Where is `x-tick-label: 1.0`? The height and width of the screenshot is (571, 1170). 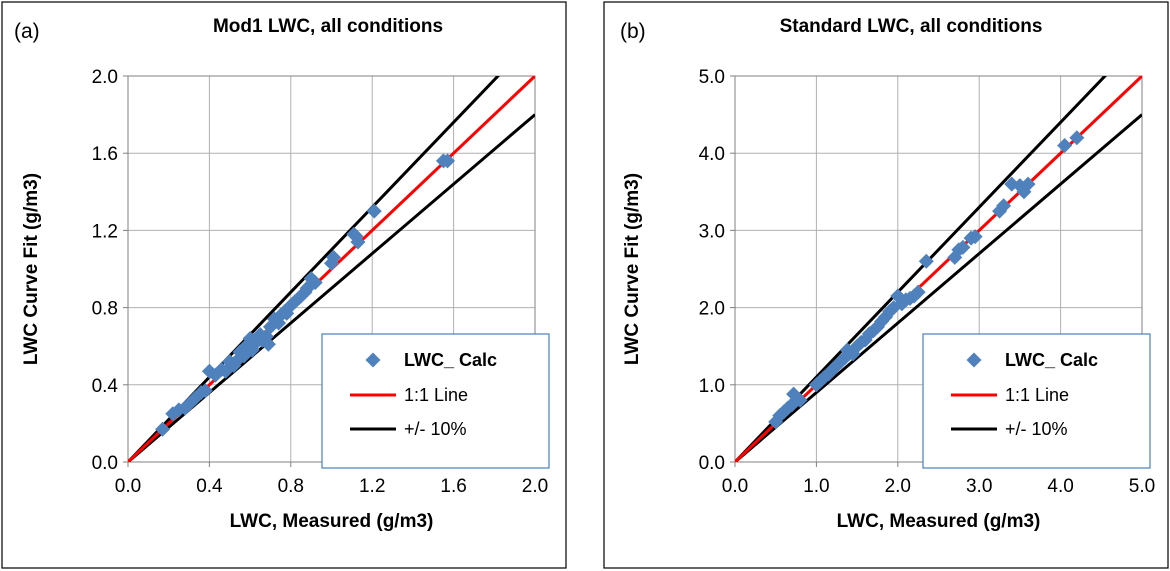
x-tick-label: 1.0 is located at coordinates (816, 486).